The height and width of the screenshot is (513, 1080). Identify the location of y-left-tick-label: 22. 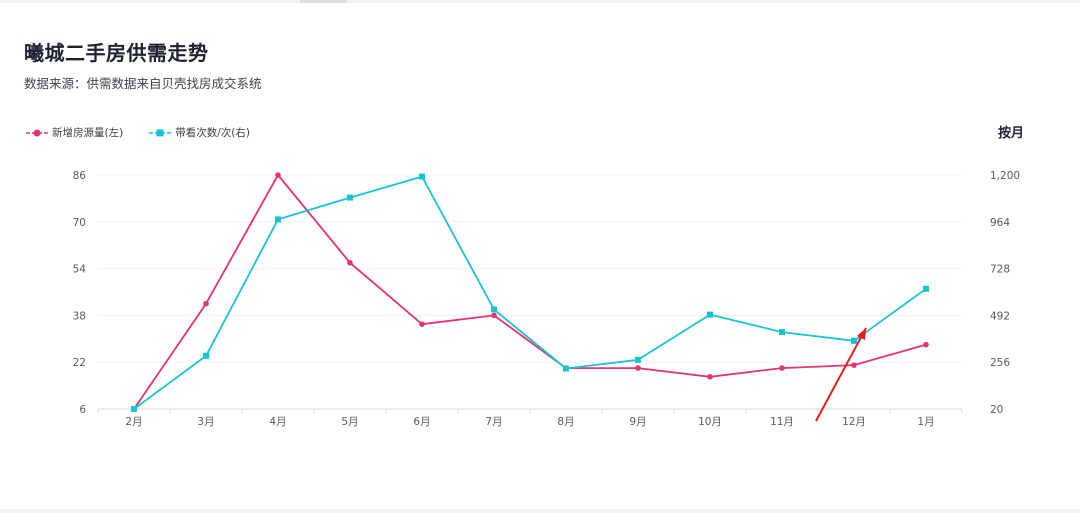
(79, 363).